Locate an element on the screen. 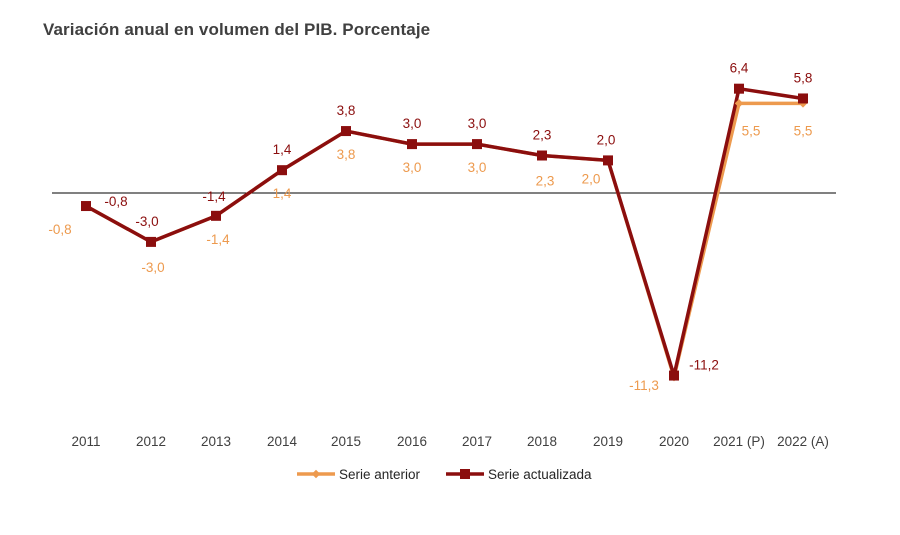 Image resolution: width=900 pixels, height=535 pixels. x-tick-label: 2017 is located at coordinates (477, 441).